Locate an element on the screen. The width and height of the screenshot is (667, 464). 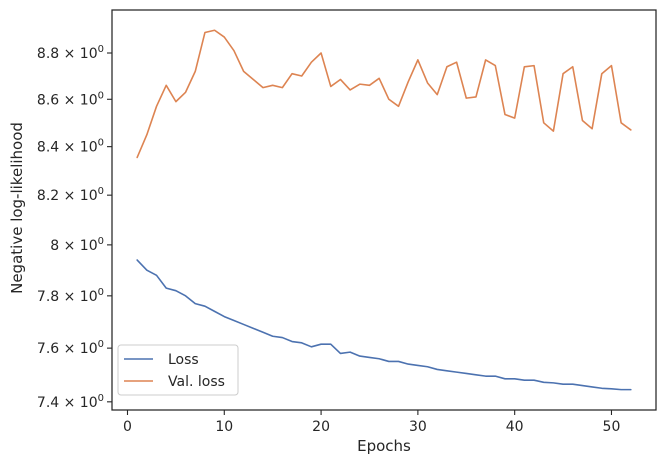
x-axis-title: Epochs is located at coordinates (384, 446).